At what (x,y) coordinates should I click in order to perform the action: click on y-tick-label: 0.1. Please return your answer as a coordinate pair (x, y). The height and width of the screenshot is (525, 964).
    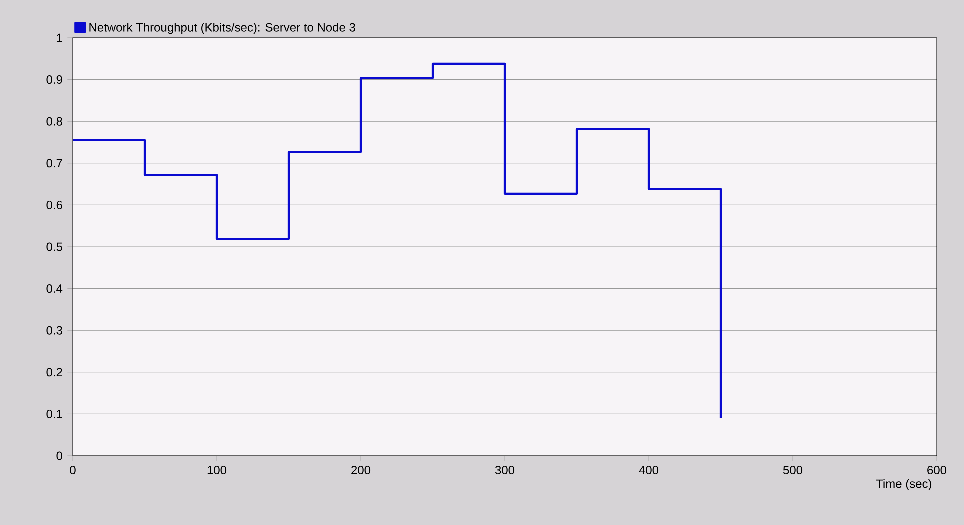
    Looking at the image, I should click on (54, 414).